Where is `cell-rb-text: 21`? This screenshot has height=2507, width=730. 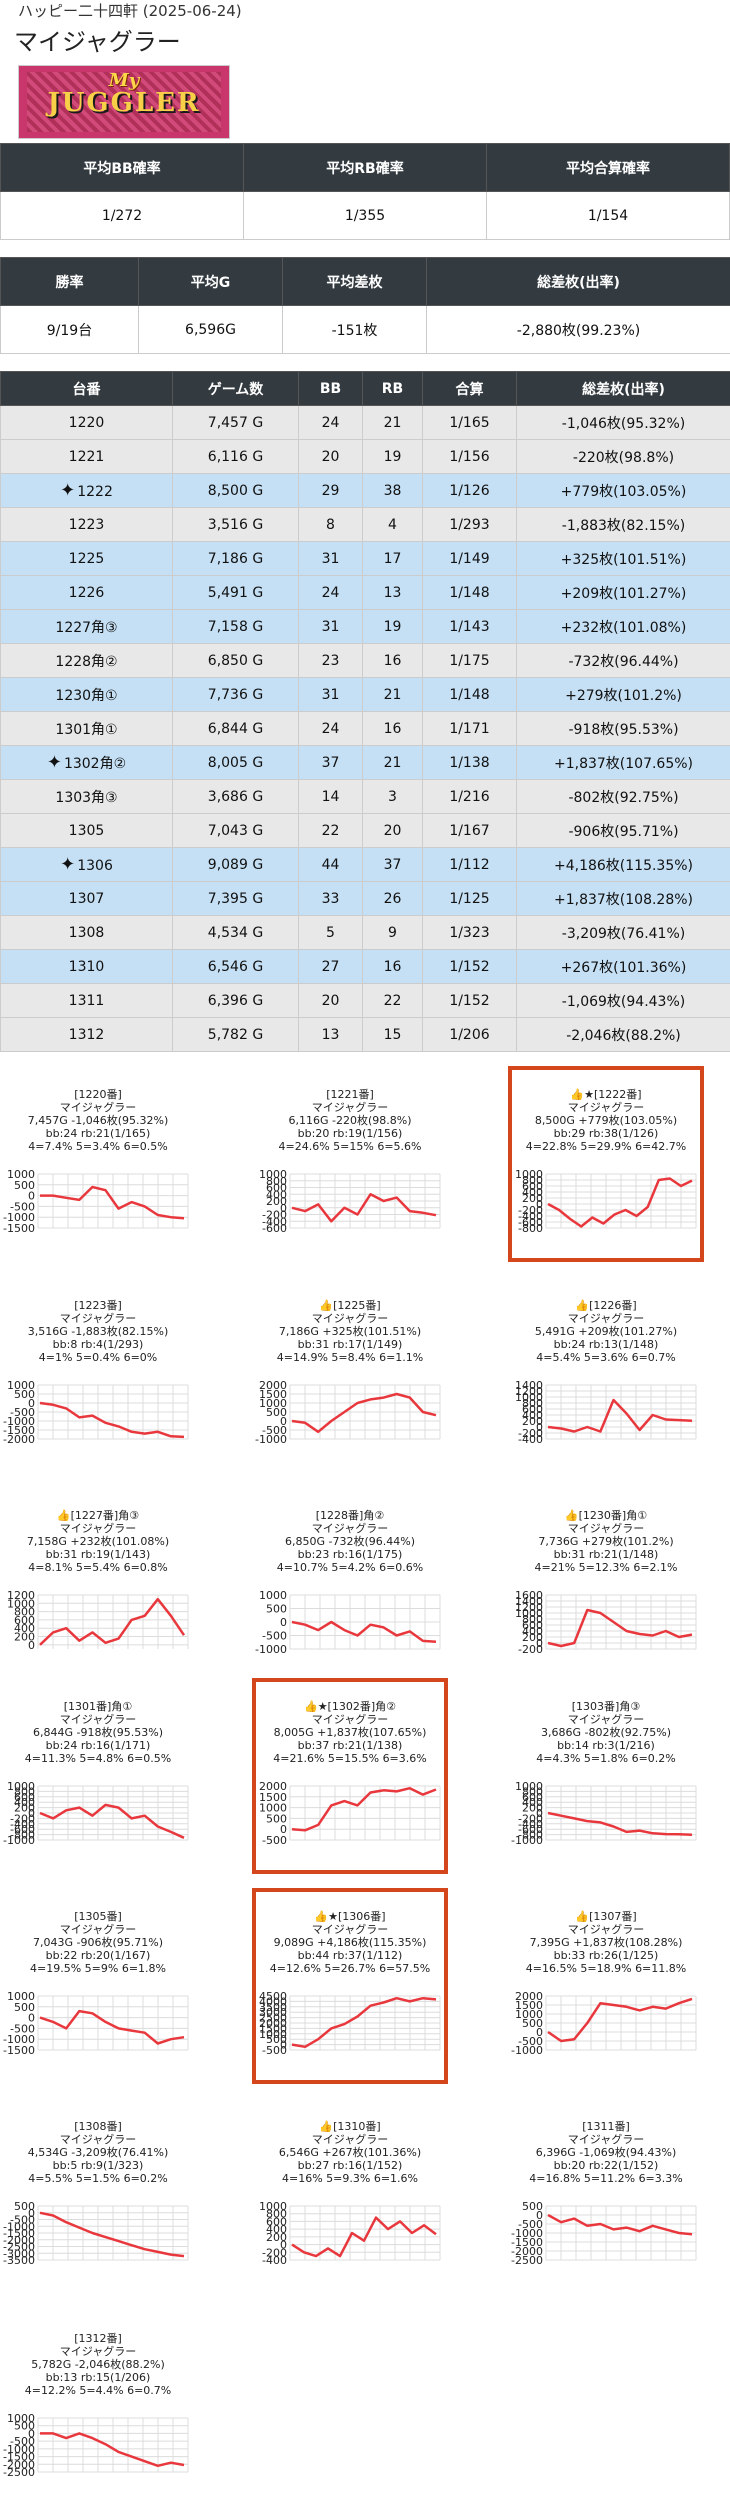
cell-rb-text: 21 is located at coordinates (392, 694).